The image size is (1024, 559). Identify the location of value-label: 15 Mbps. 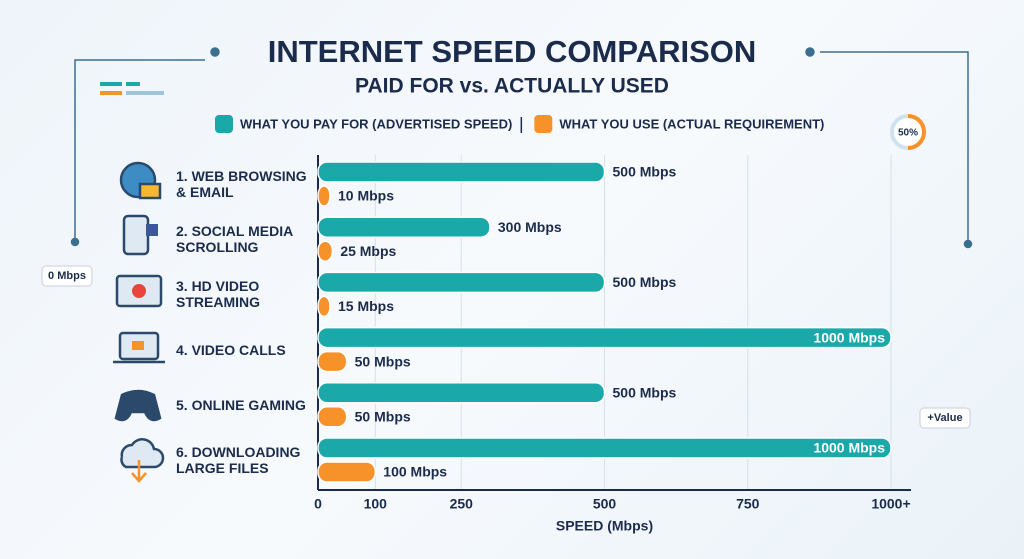
(366, 306).